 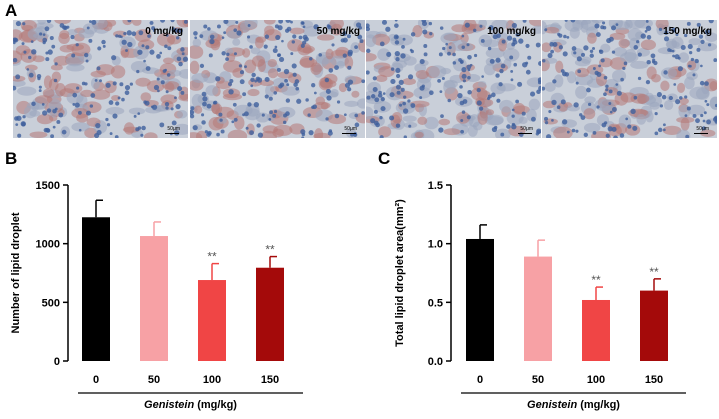 What do you see at coordinates (596, 280) in the screenshot?
I see `chart-c-significance-marker: **` at bounding box center [596, 280].